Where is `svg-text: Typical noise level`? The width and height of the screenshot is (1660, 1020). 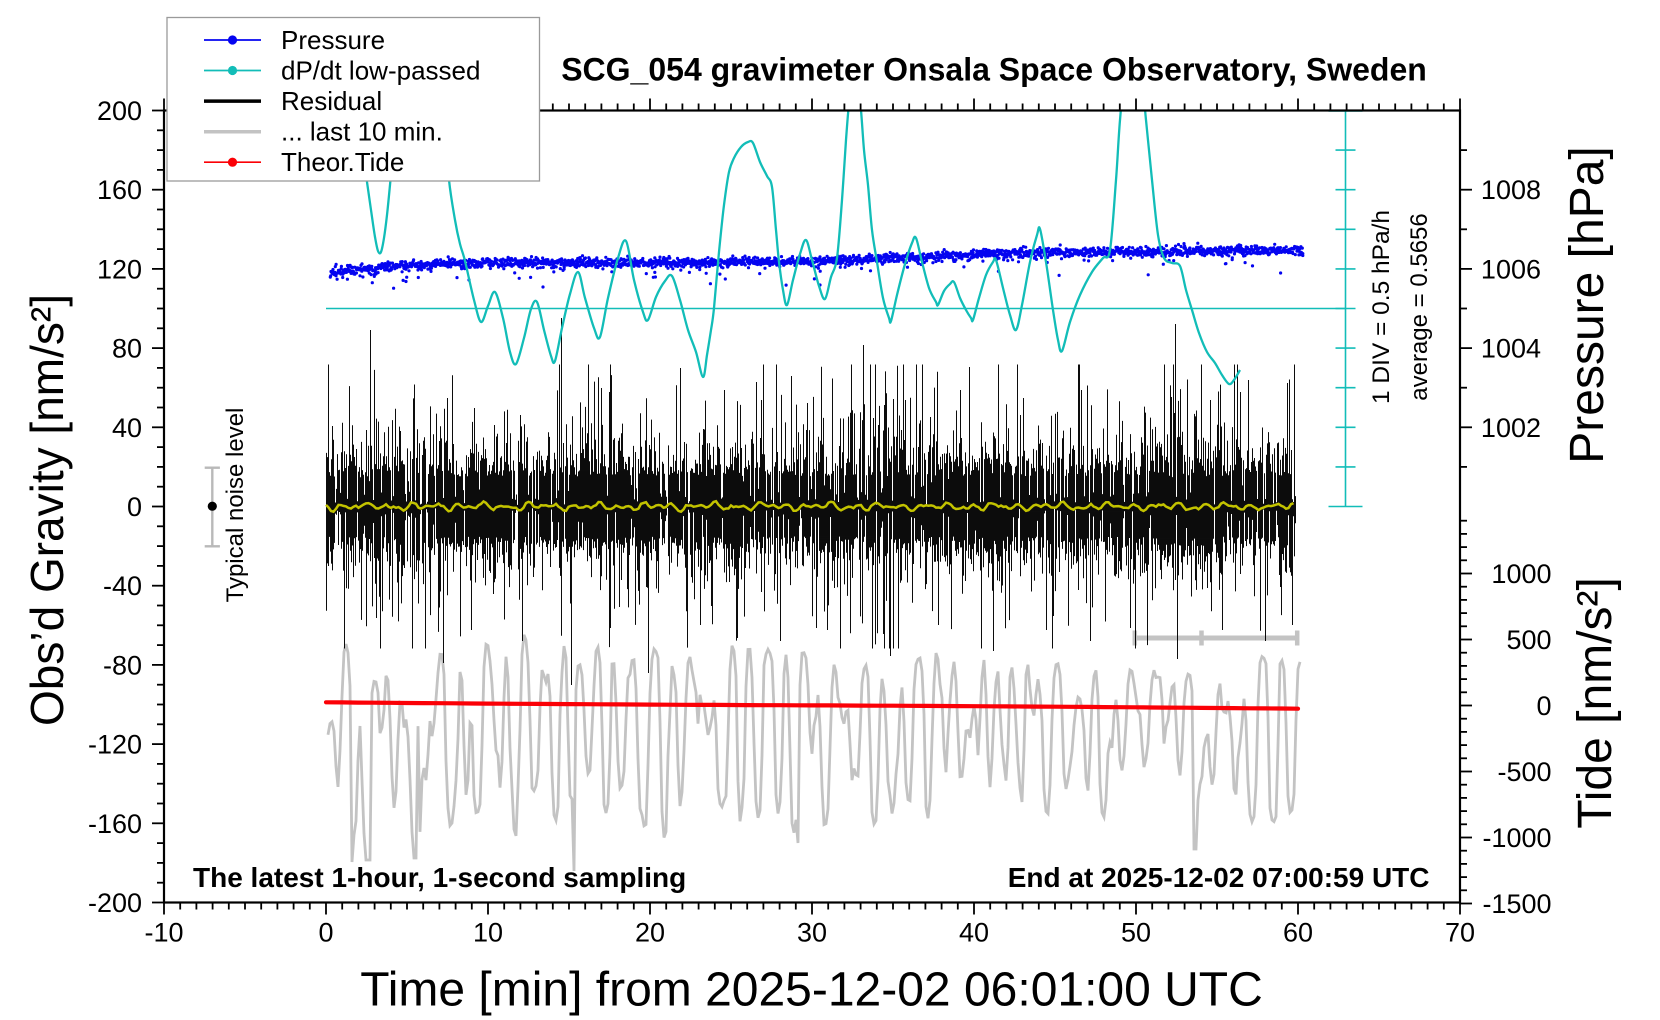
svg-text: Typical noise level is located at coordinates (235, 505).